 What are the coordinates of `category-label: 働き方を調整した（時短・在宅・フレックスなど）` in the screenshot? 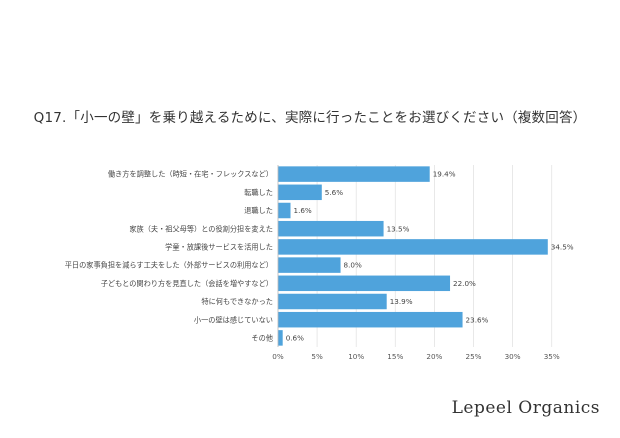 It's located at (190, 174).